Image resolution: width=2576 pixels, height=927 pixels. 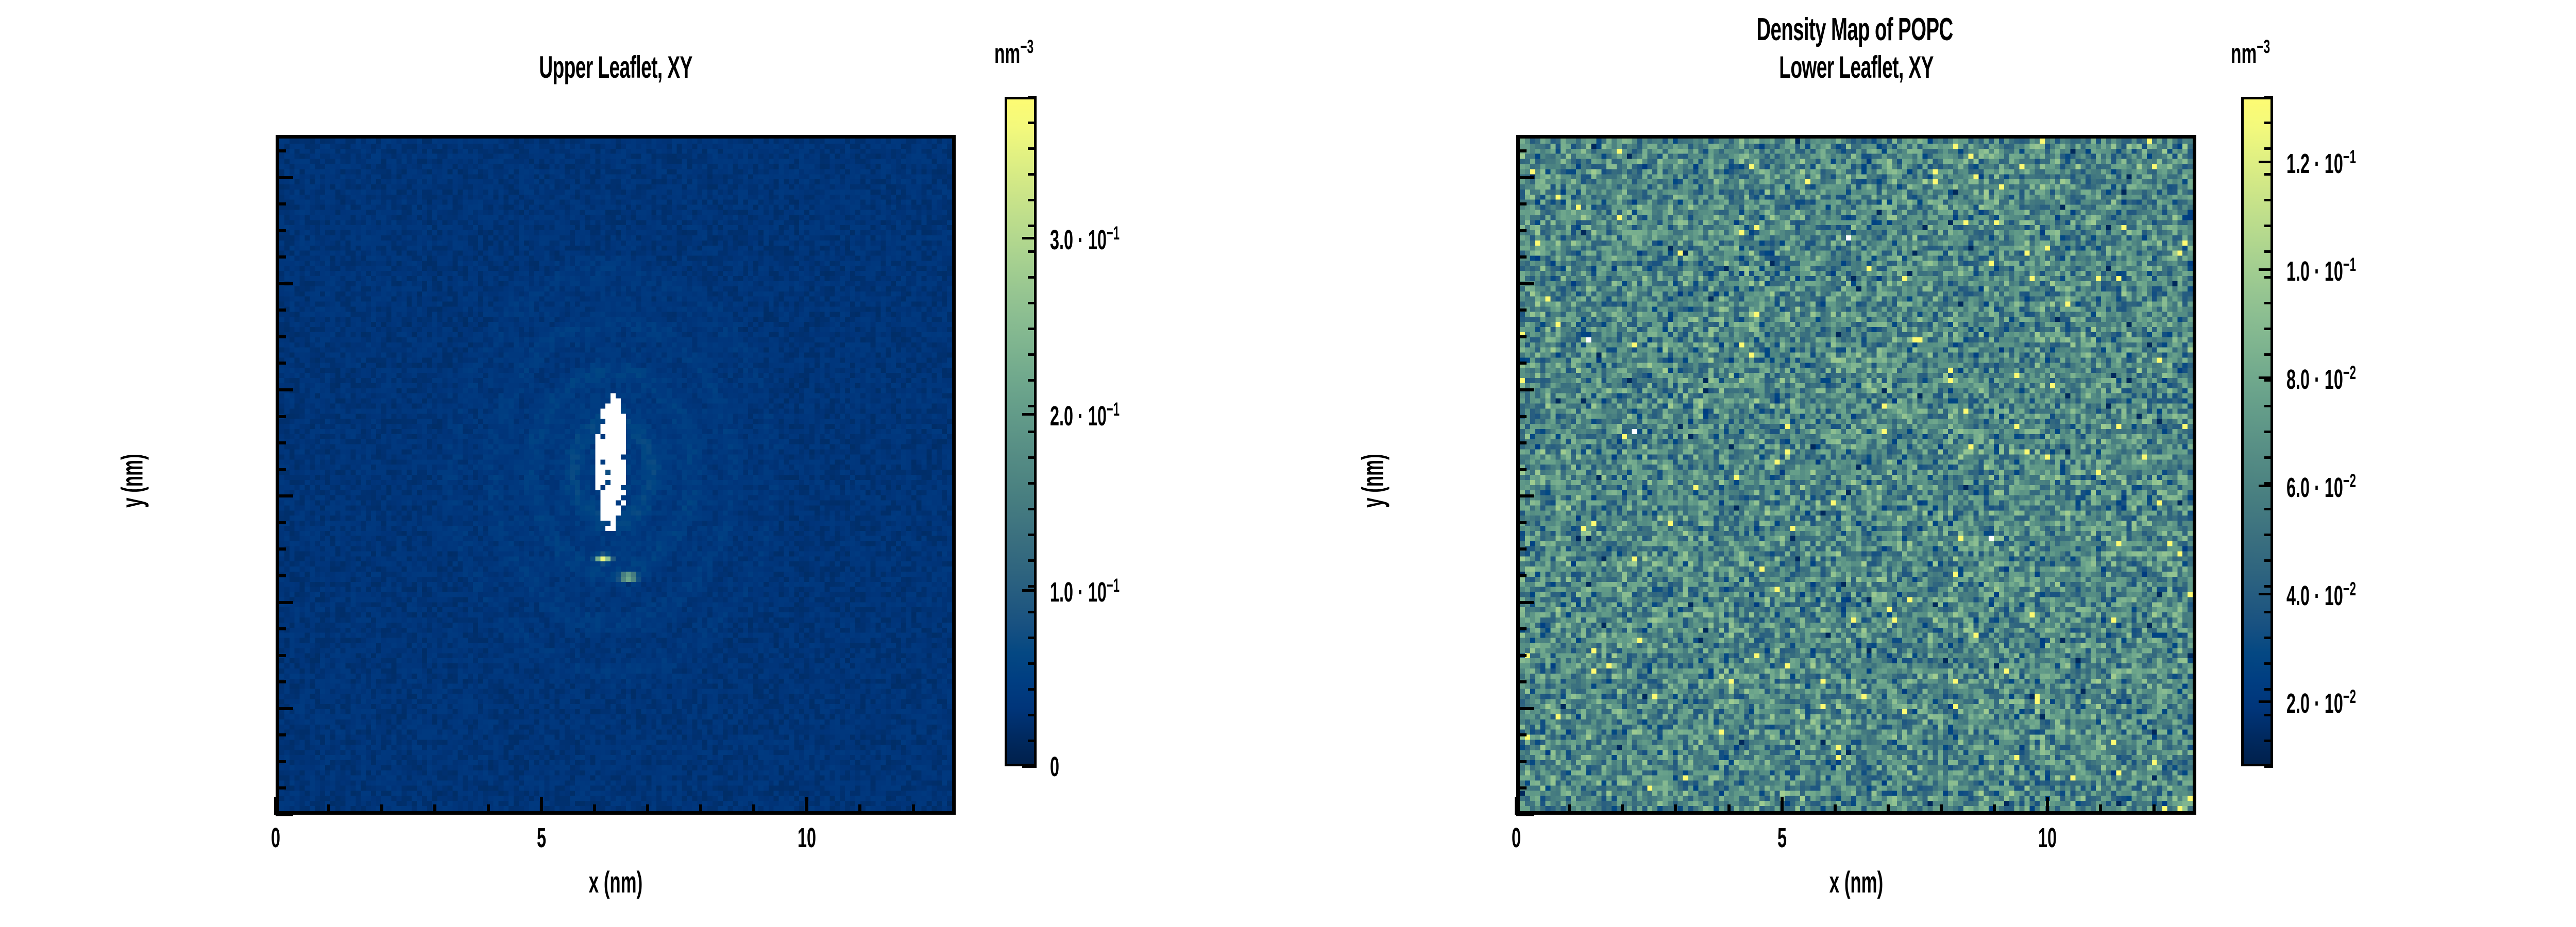 What do you see at coordinates (1854, 29) in the screenshot?
I see `figure-suptitle: Density Map of POPC` at bounding box center [1854, 29].